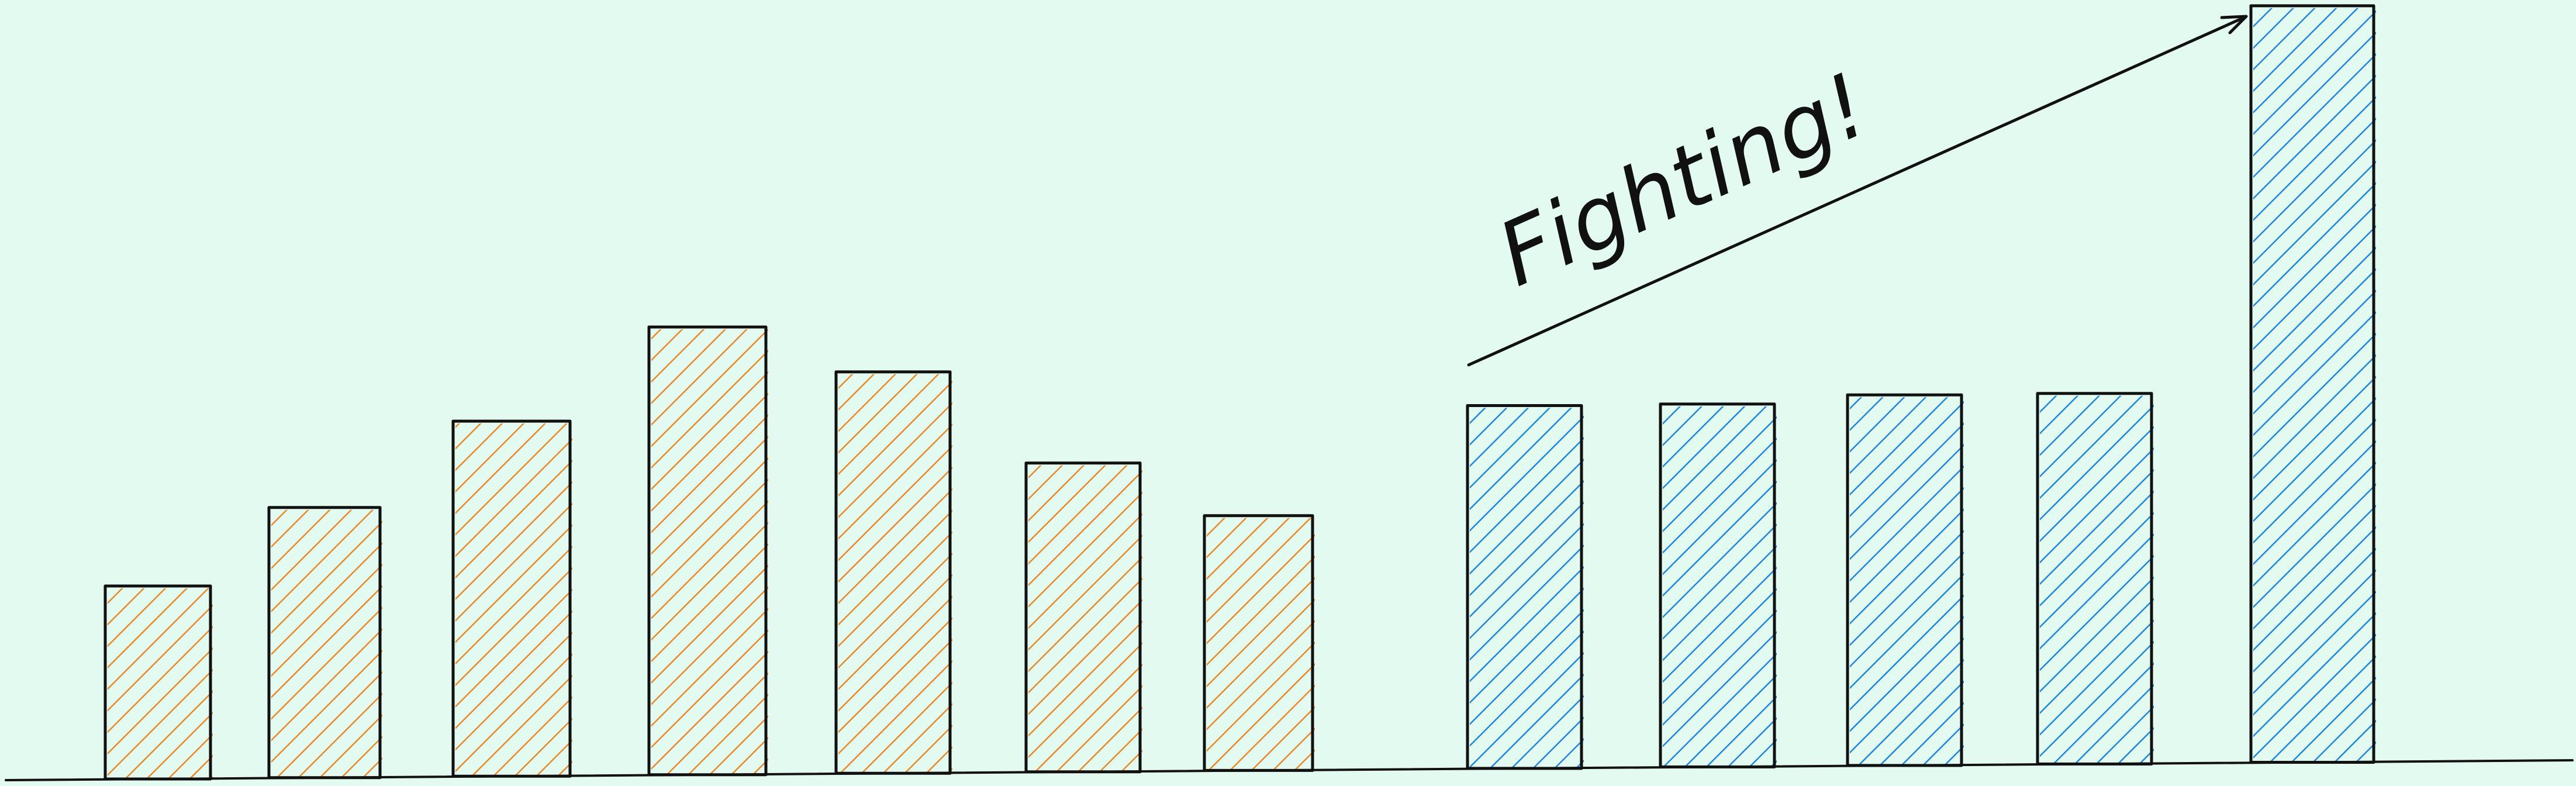  What do you see at coordinates (2234, 25) in the screenshot?
I see `trend-arrow-head` at bounding box center [2234, 25].